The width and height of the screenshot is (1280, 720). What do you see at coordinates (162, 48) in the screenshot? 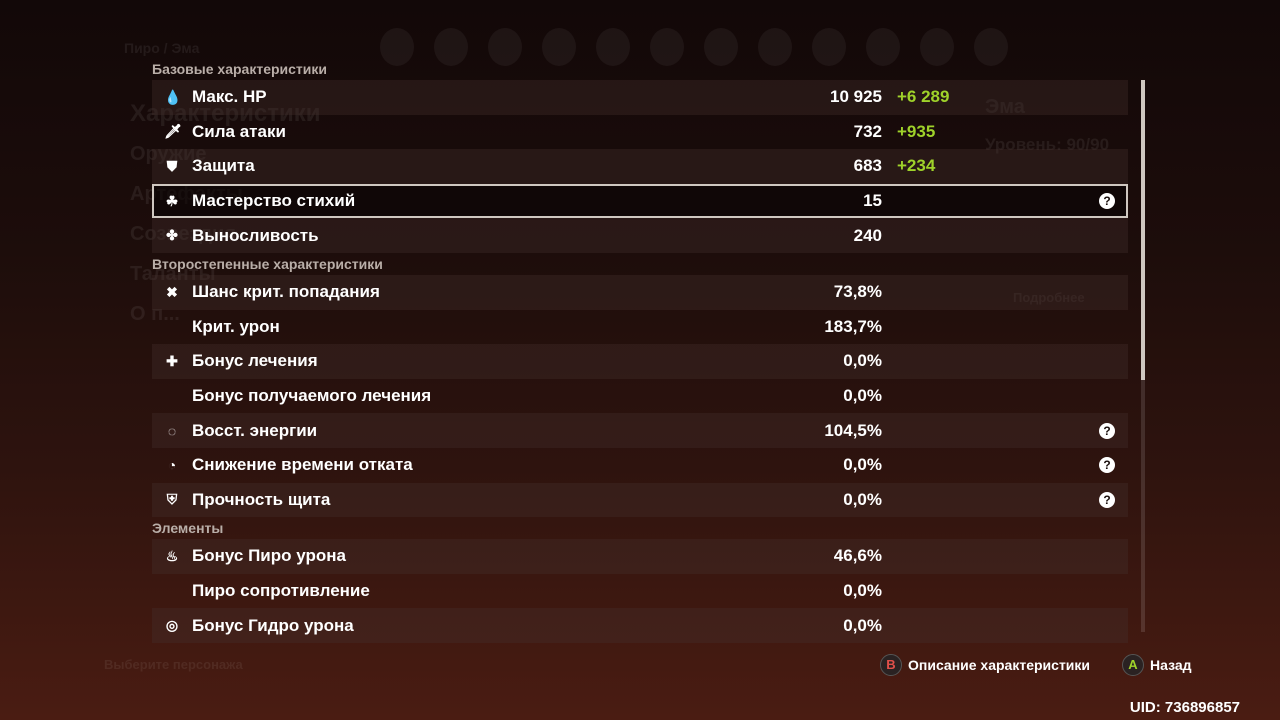
I see `breadcrumb: Пиро / Эма` at bounding box center [162, 48].